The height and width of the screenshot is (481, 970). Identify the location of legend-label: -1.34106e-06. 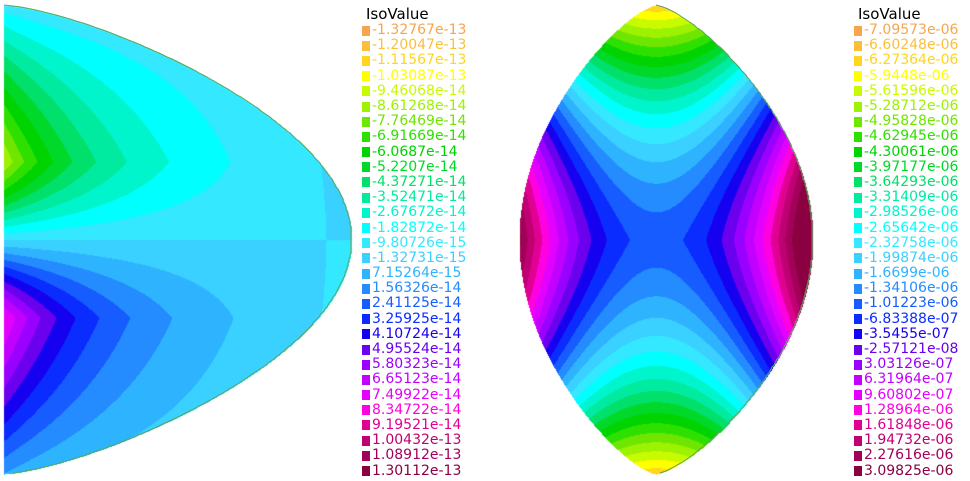
(911, 288).